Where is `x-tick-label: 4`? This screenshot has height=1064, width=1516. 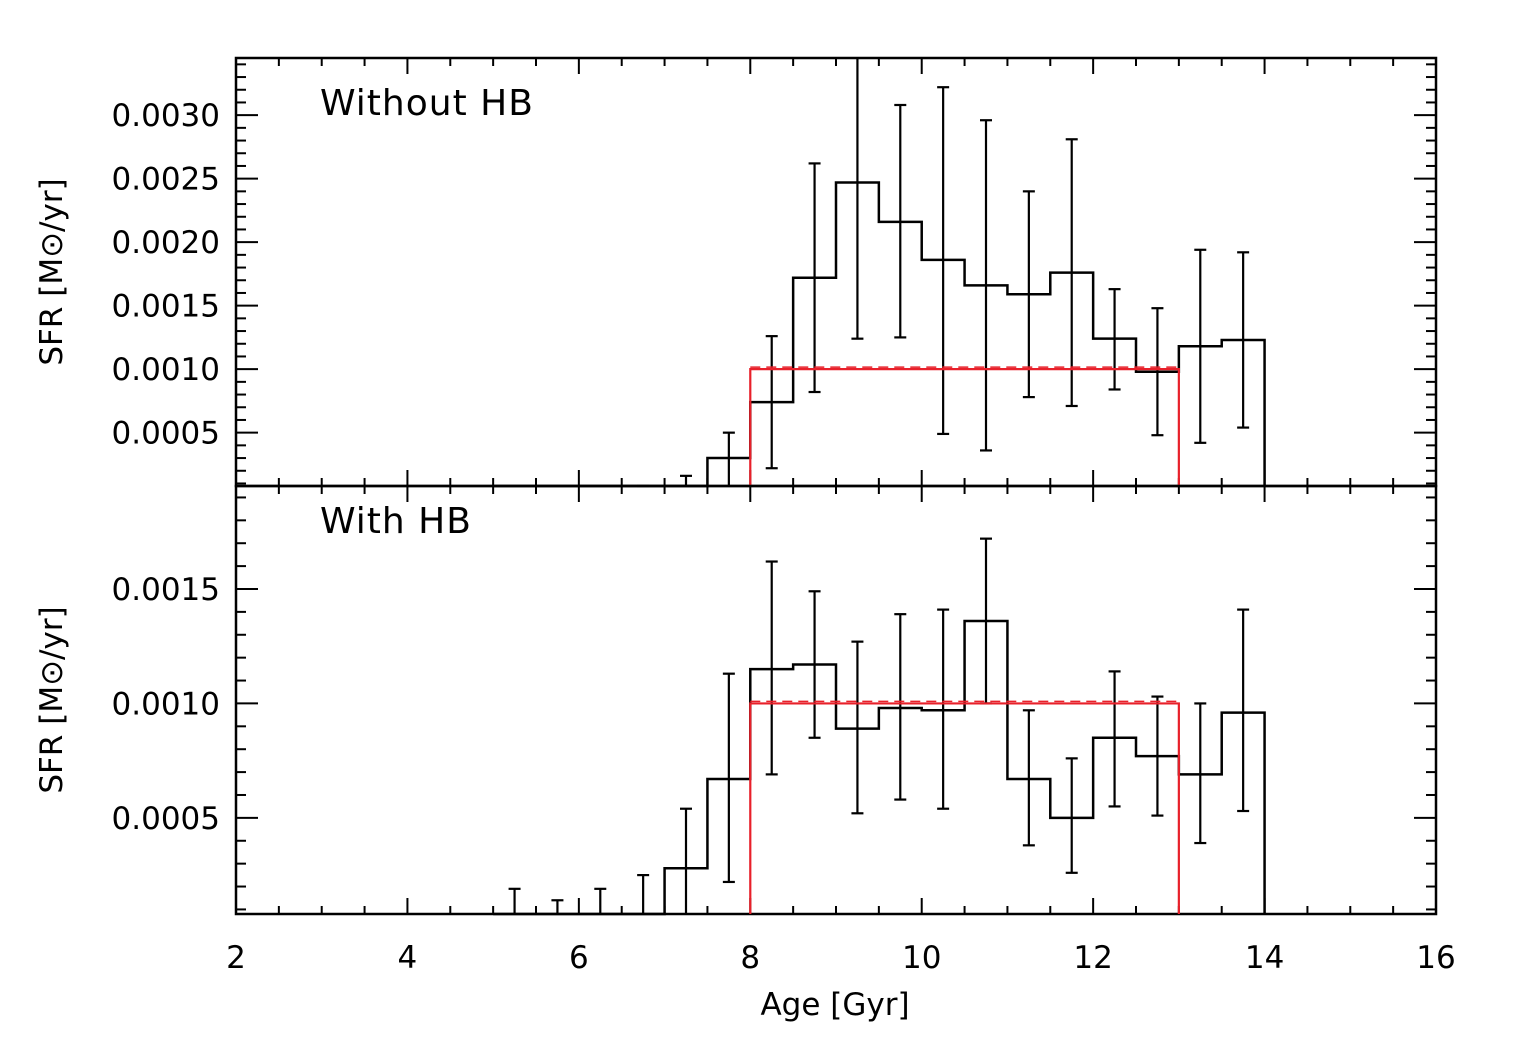
x-tick-label: 4 is located at coordinates (408, 958).